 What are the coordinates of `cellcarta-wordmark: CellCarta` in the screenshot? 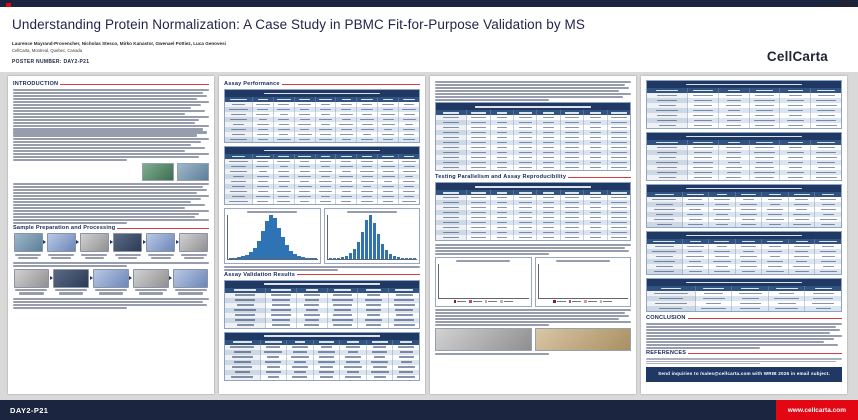 It's located at (797, 56).